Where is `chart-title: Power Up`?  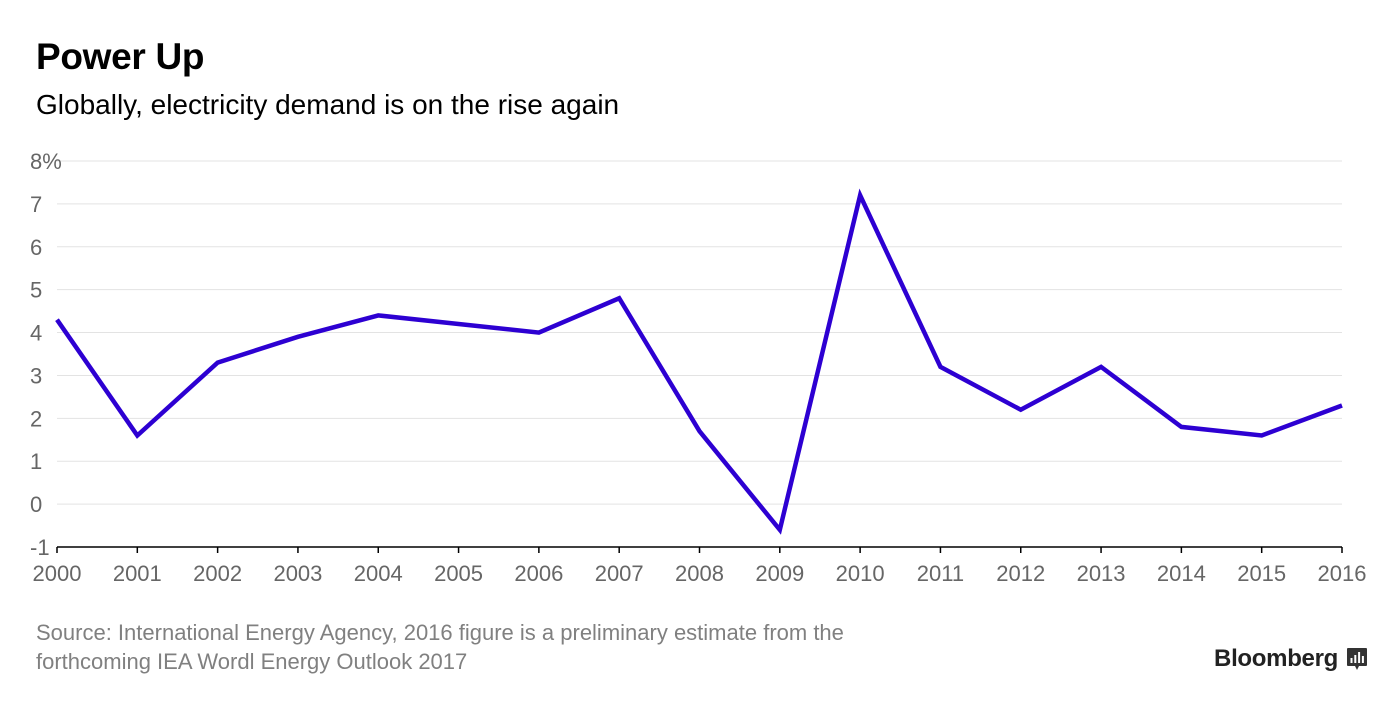 chart-title: Power Up is located at coordinates (120, 56).